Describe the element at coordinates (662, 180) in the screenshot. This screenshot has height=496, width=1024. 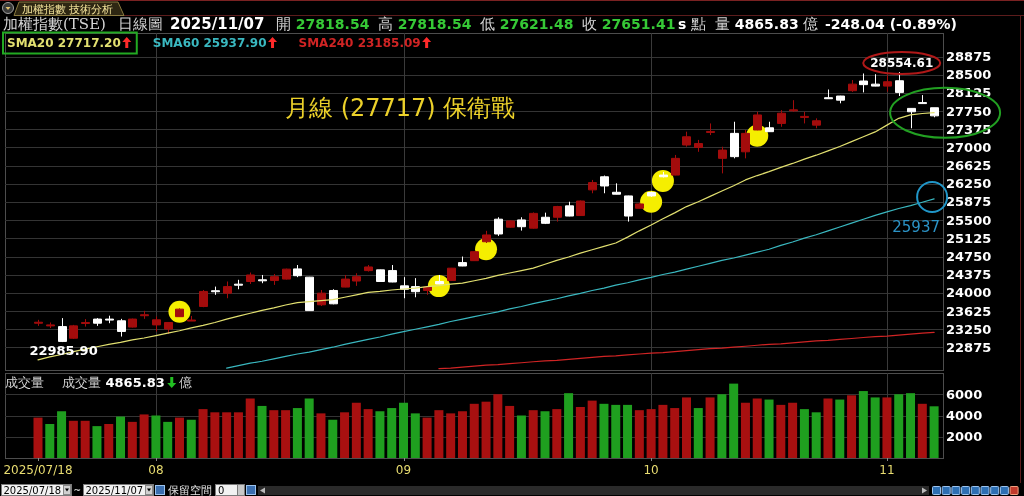
I see `point` at that location.